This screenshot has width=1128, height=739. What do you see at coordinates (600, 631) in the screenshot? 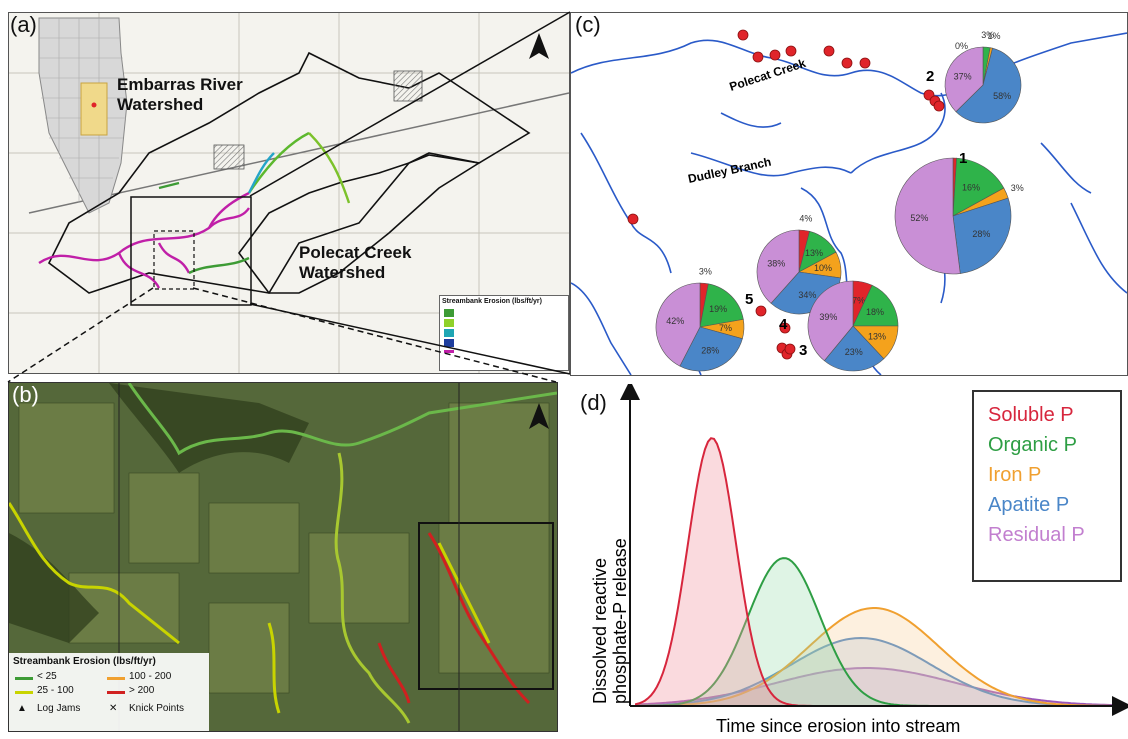
I see `y-axis-label-1: Dissolved reactive` at bounding box center [600, 631].